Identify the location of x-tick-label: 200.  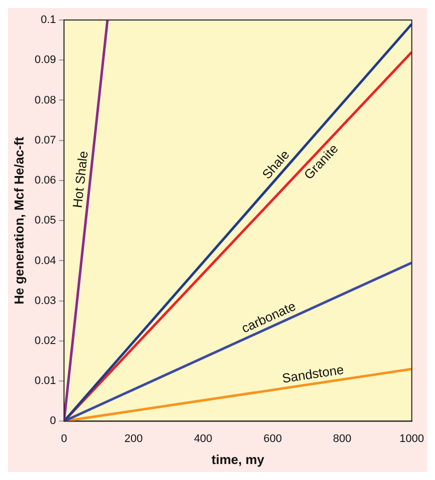
(133, 438).